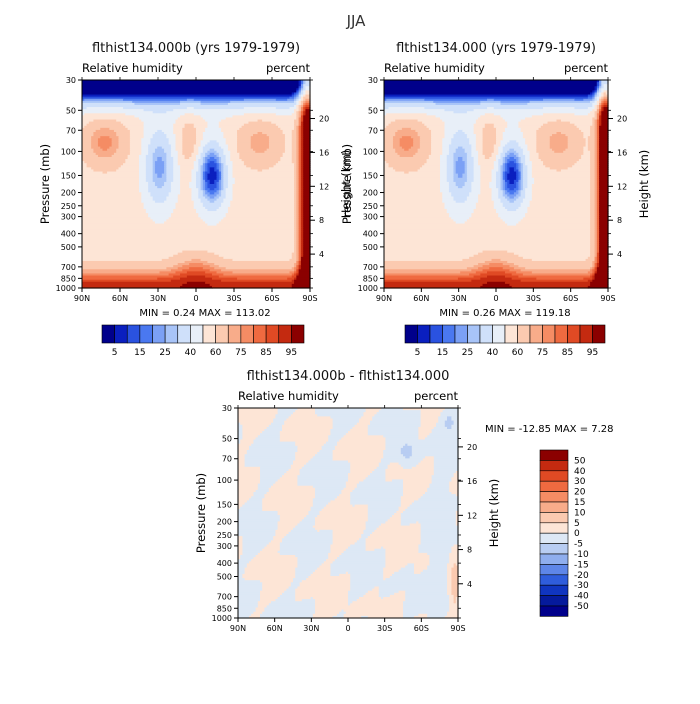 The image size is (700, 704). Describe the element at coordinates (240, 353) in the screenshot. I see `colorbar-label: 75` at that location.